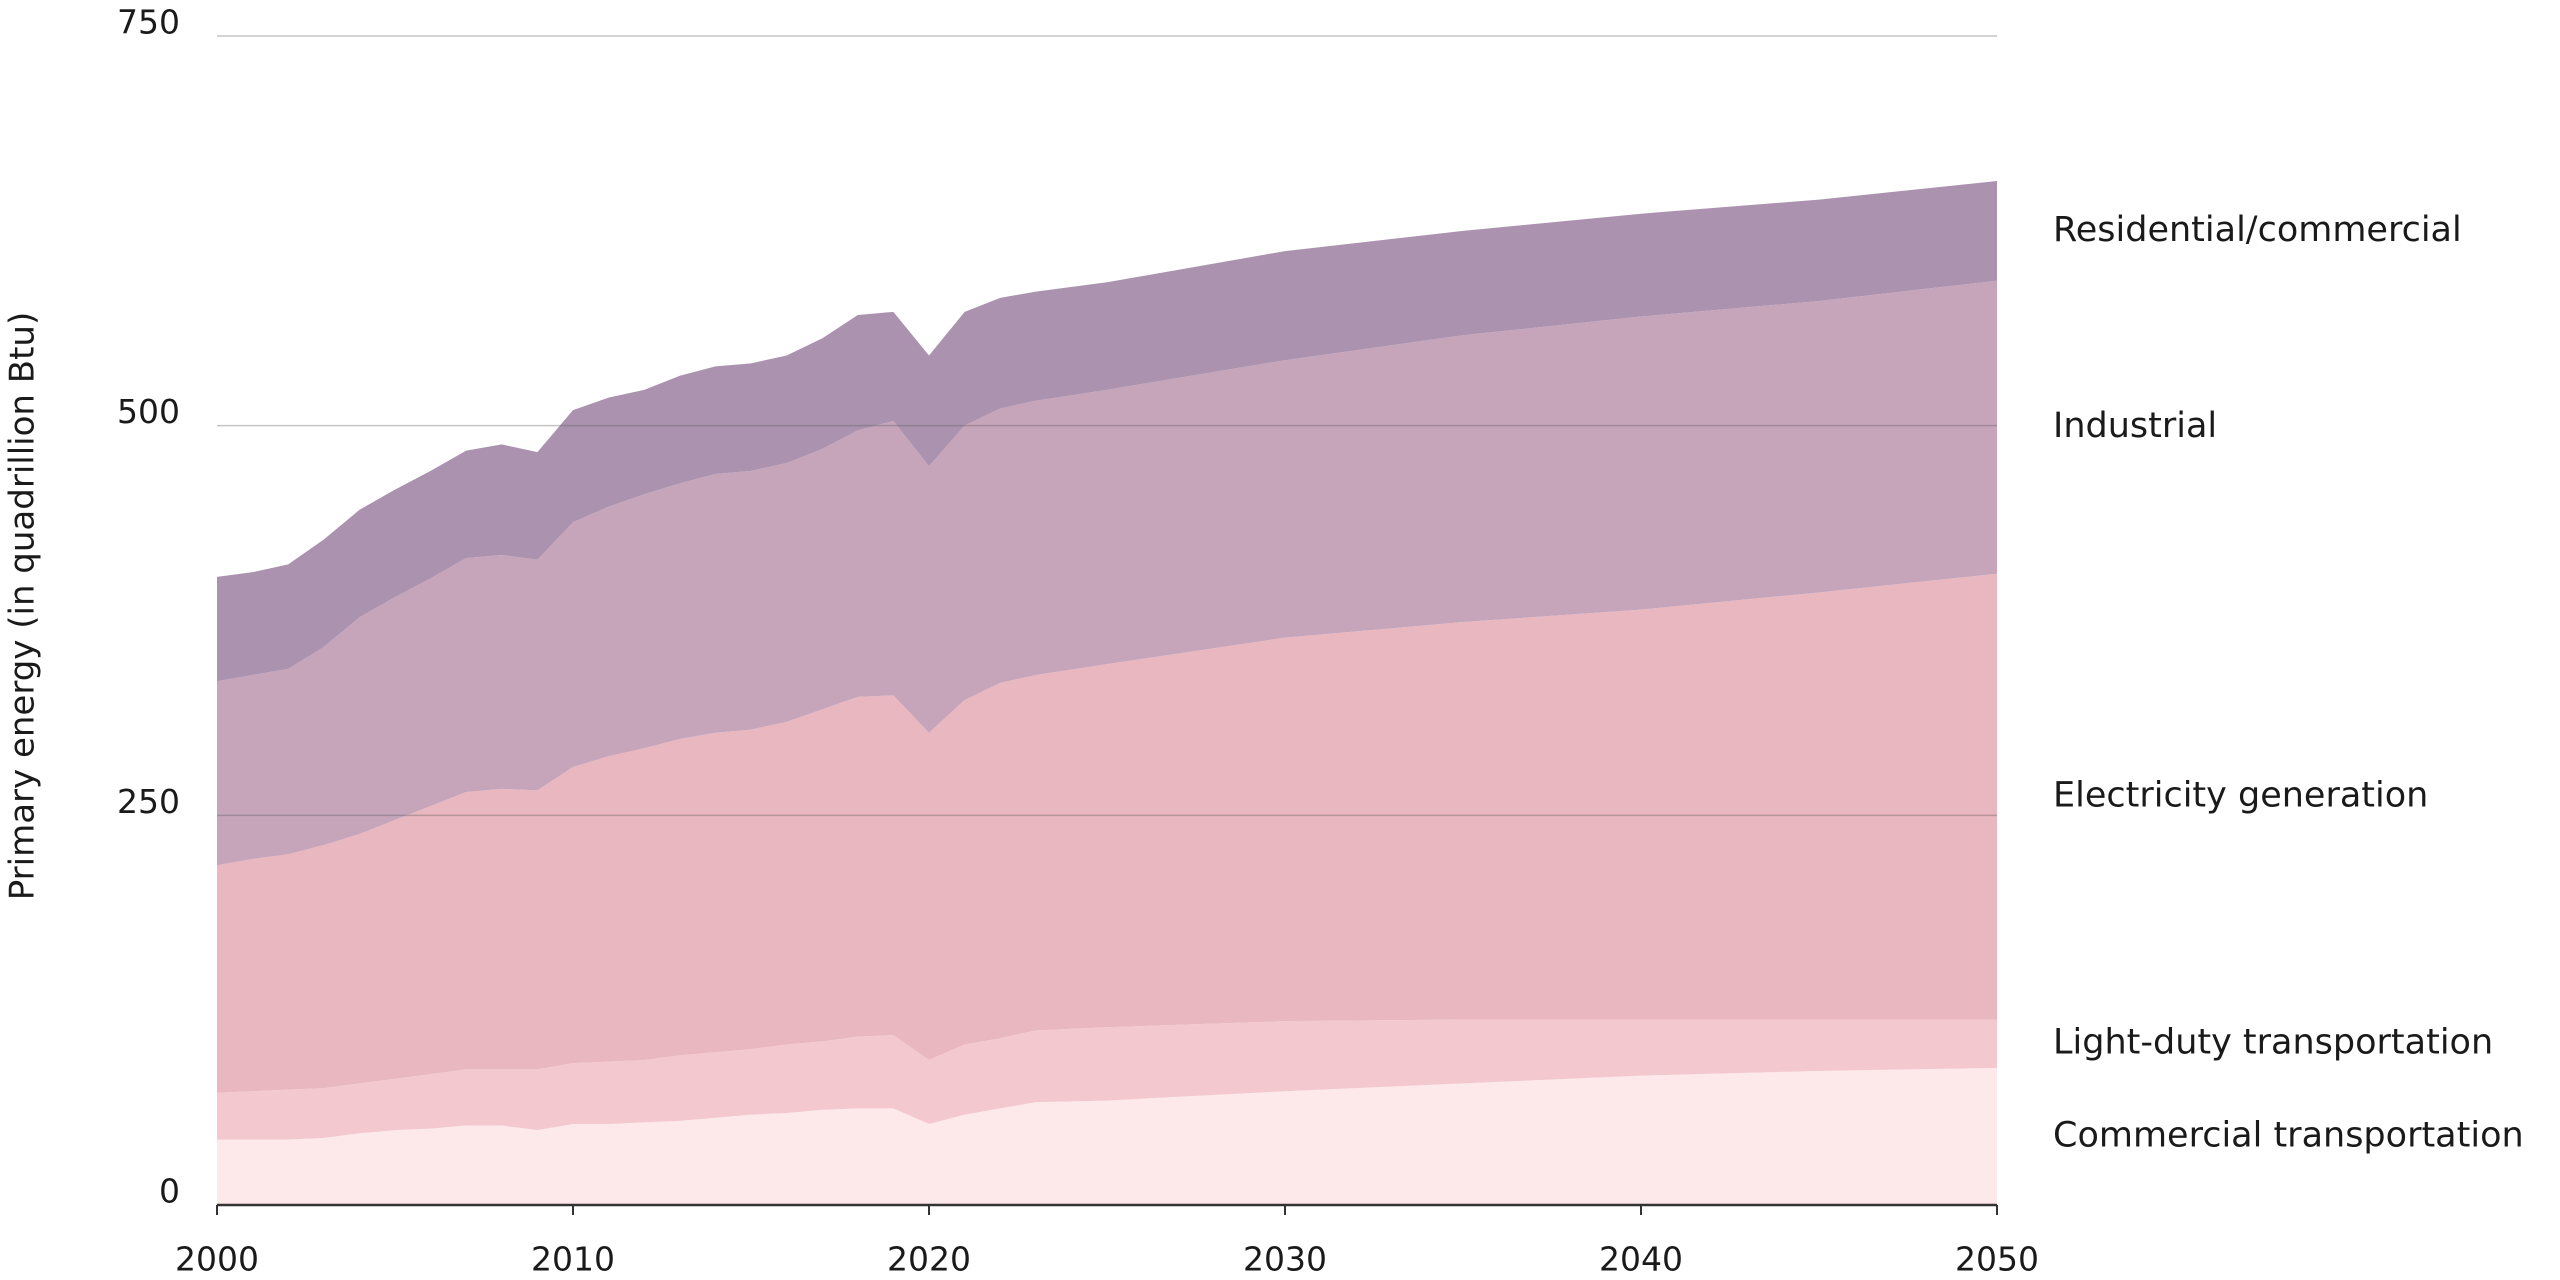 This screenshot has height=1280, width=2560. Describe the element at coordinates (1641, 1259) in the screenshot. I see `x-tick-label: 2040` at that location.